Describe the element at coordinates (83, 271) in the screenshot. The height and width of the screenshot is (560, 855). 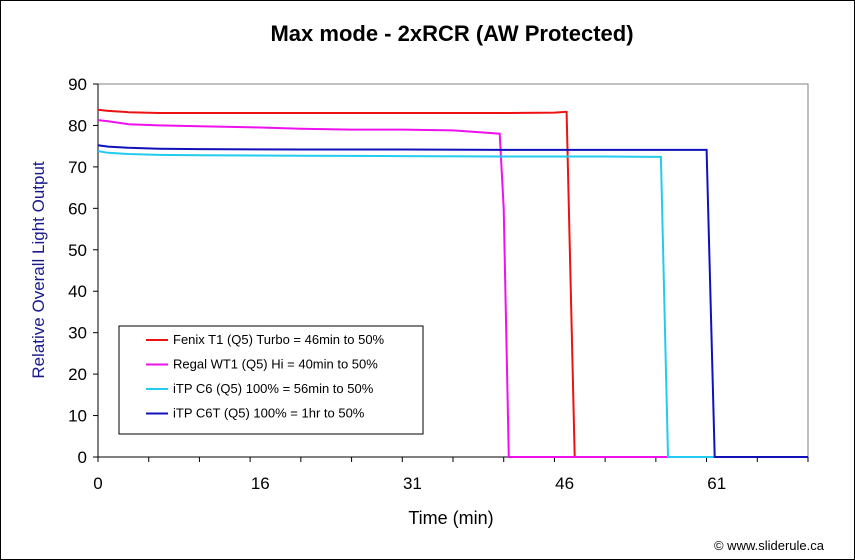
I see `y-axis: 0 10 20 30 40 50 60 70 80 90` at that location.